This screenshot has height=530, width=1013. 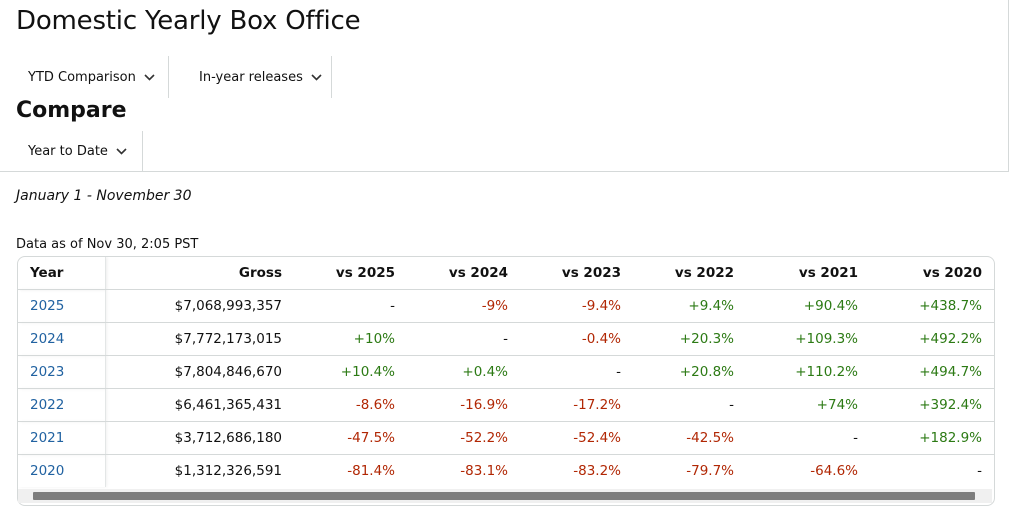 What do you see at coordinates (932, 405) in the screenshot?
I see `percent-change-cell: +392.4%` at bounding box center [932, 405].